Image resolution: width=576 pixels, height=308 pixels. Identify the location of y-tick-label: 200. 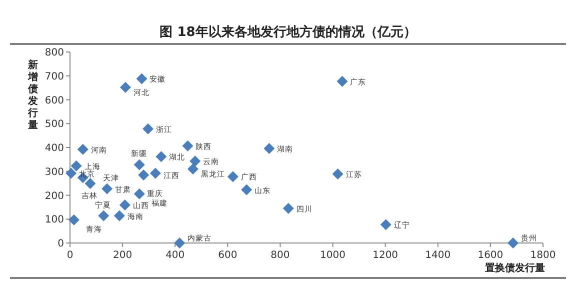
(54, 196).